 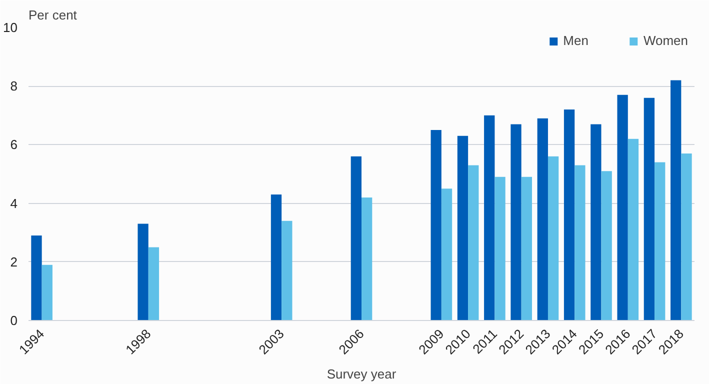 I want to click on y-tick-label: 4, so click(x=14, y=203).